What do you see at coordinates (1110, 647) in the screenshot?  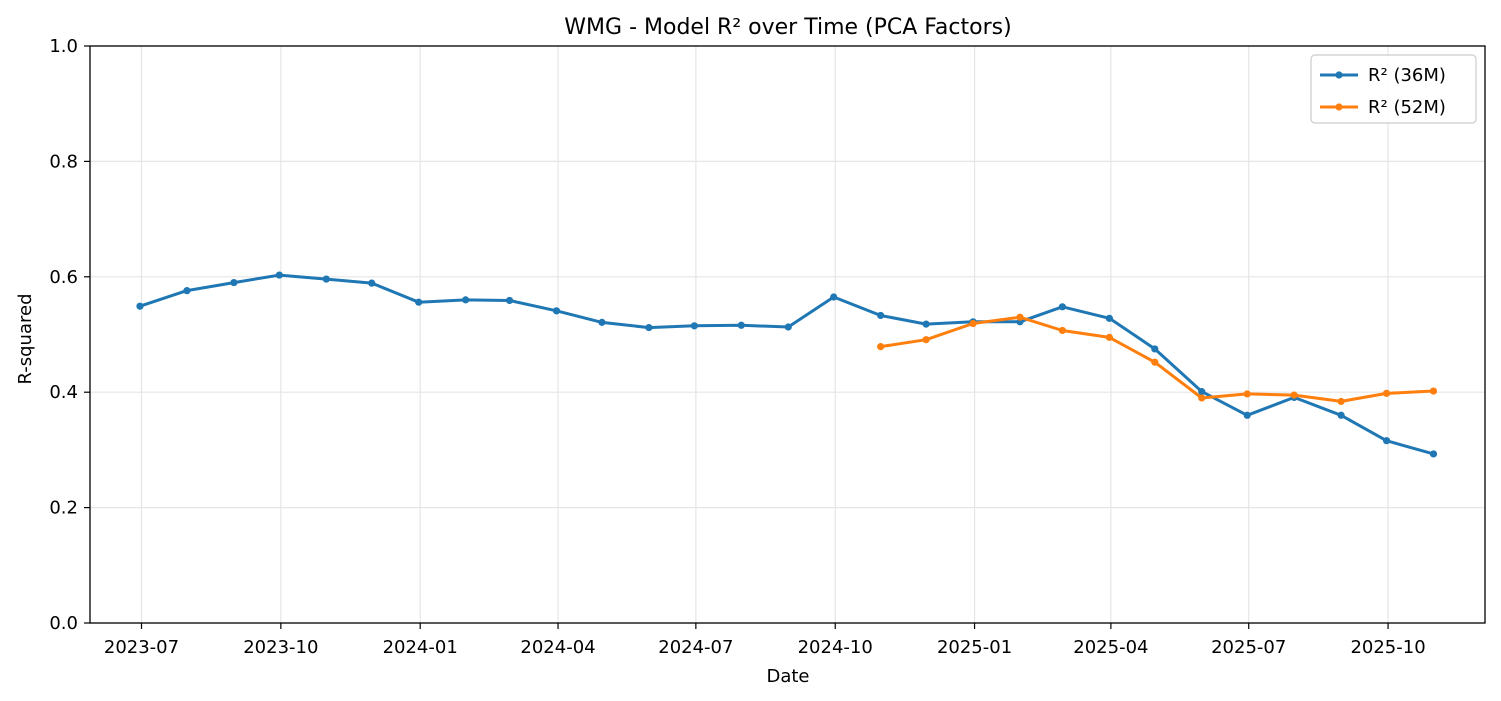 I see `x-tick-label: 2025-04` at bounding box center [1110, 647].